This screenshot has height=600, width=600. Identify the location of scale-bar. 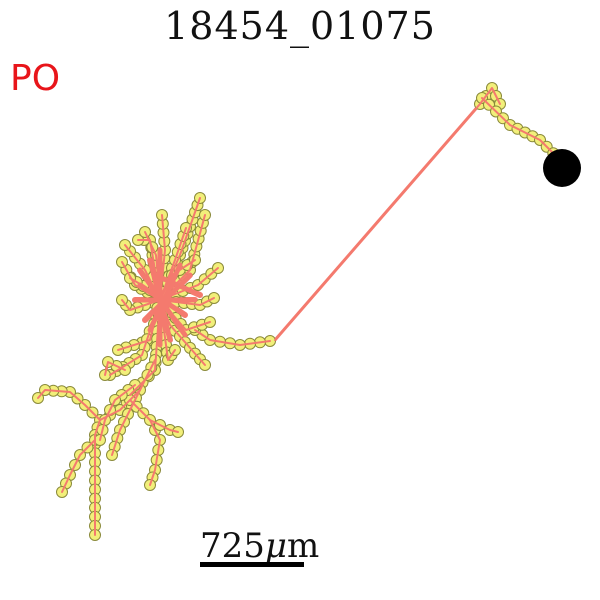
(252, 564).